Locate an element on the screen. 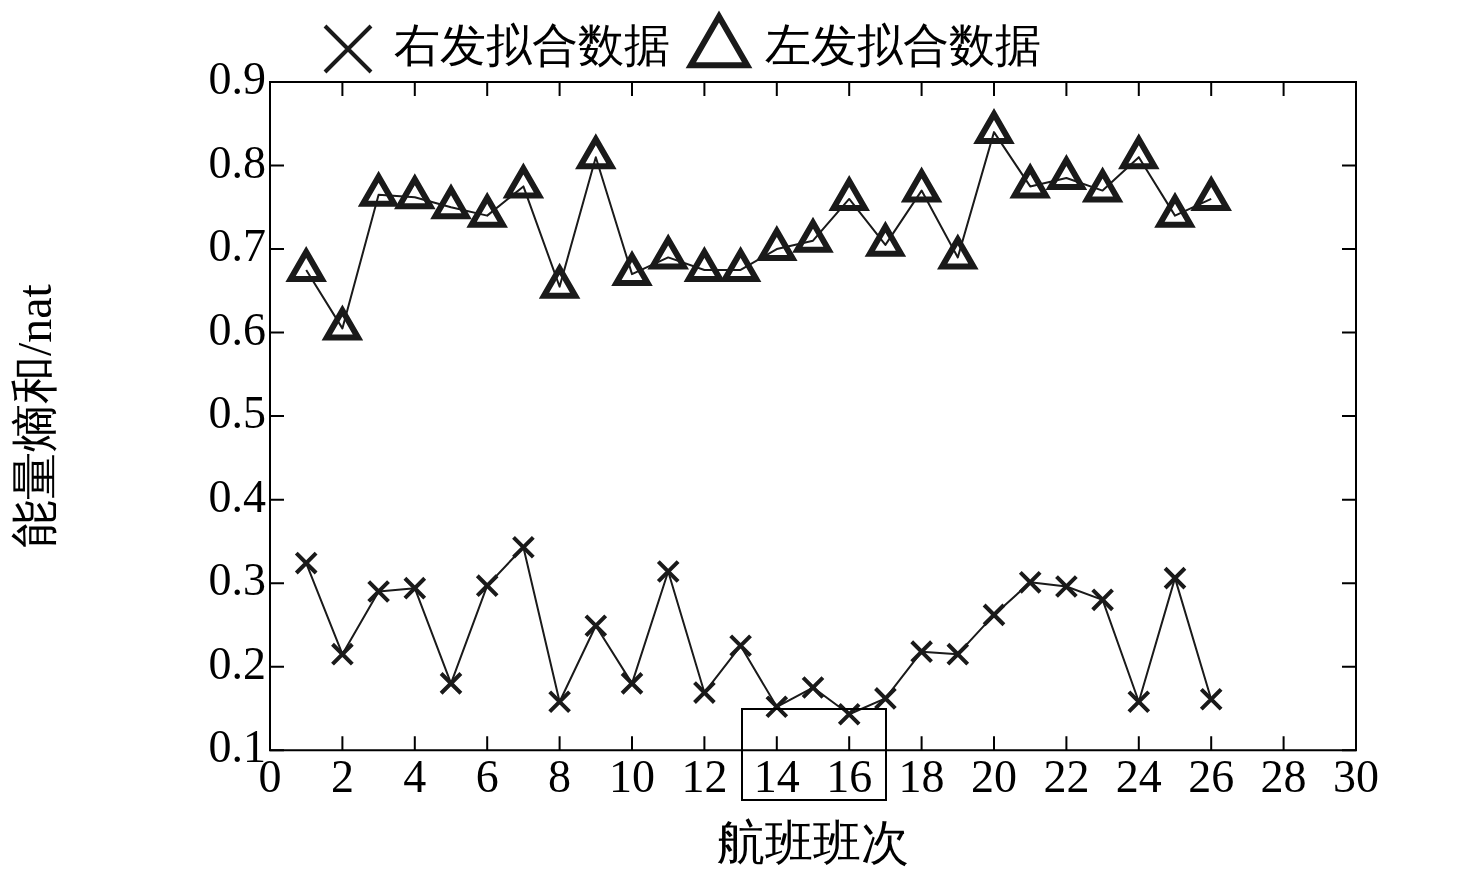  x-tick-label: 12 is located at coordinates (704, 776).